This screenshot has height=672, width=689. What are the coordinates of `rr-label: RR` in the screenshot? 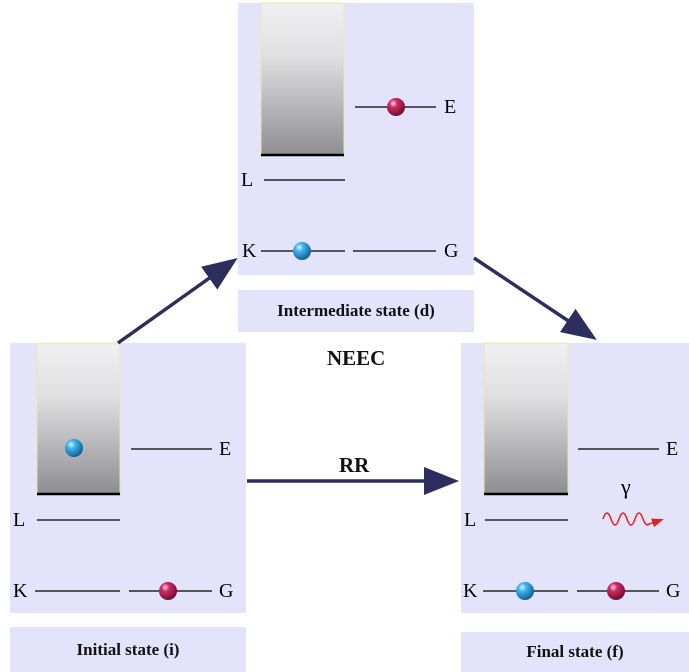 It's located at (354, 465).